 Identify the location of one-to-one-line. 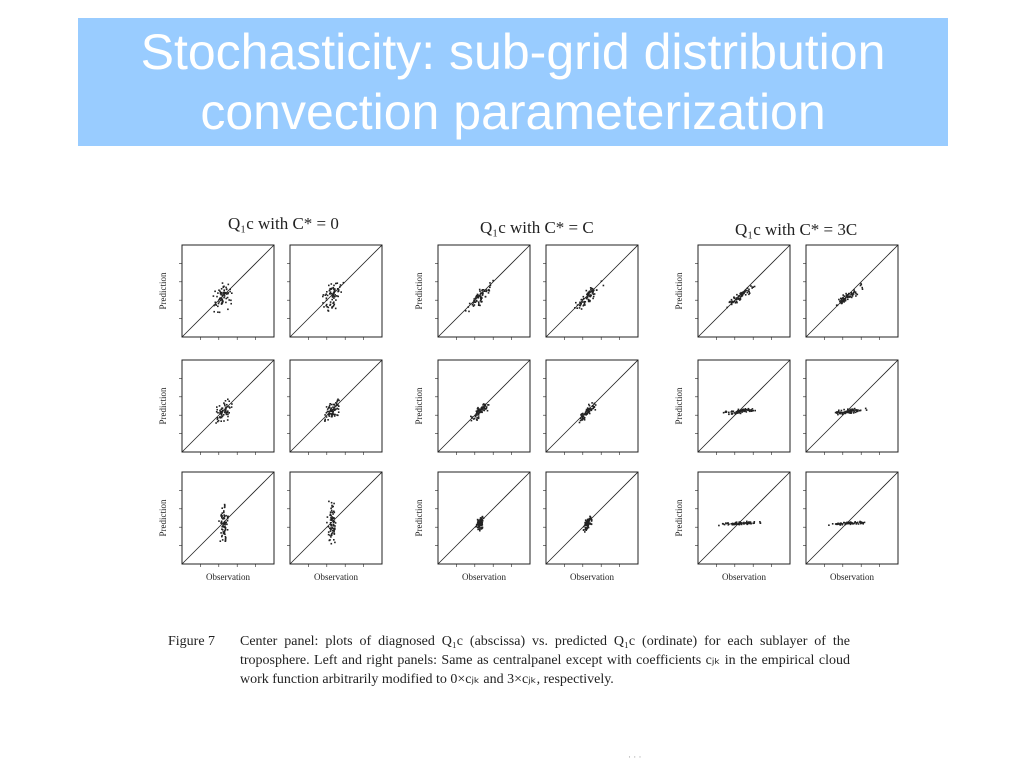
(484, 406).